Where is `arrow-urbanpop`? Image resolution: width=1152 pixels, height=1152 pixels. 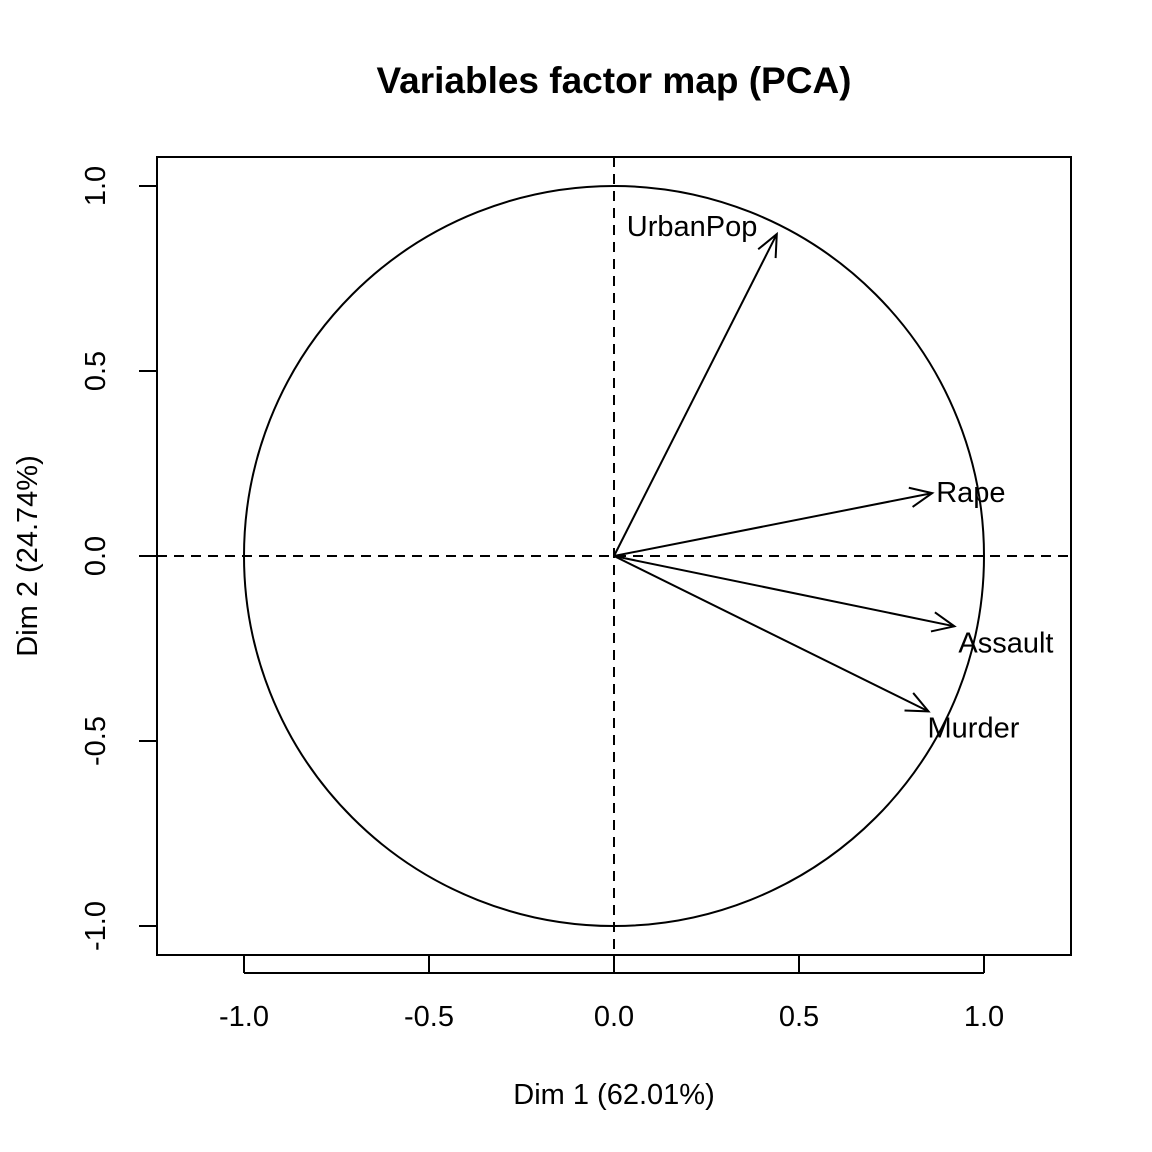 arrow-urbanpop is located at coordinates (695, 395).